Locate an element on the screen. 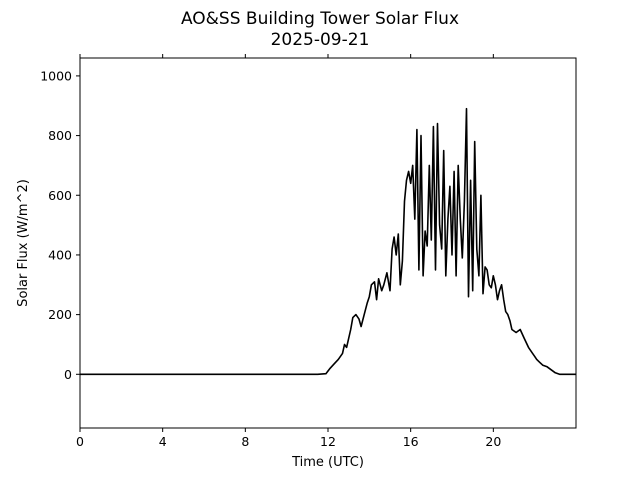 Image resolution: width=640 pixels, height=480 pixels. x-tick-label-20: 20 is located at coordinates (493, 441).